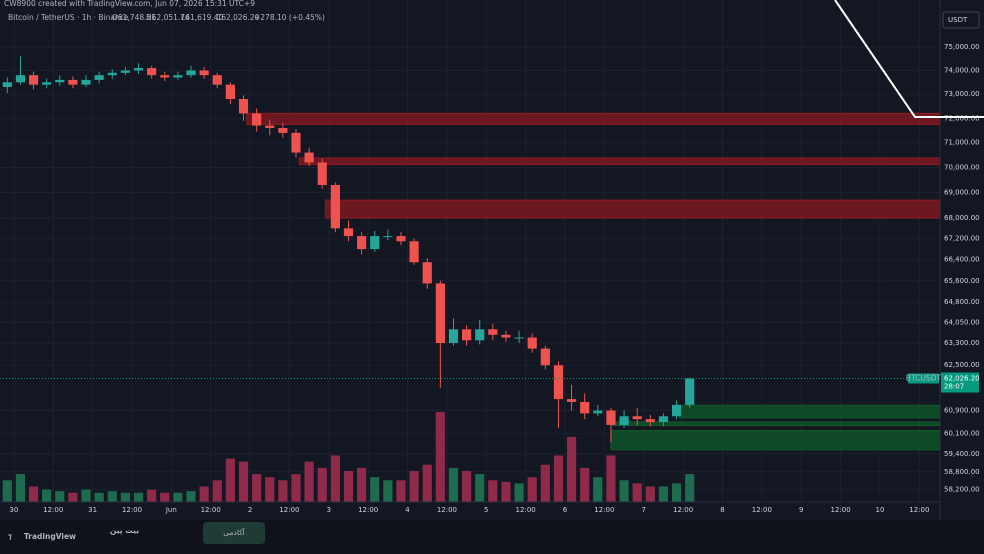 Image resolution: width=984 pixels, height=554 pixels. Describe the element at coordinates (962, 365) in the screenshot. I see `y-tick-label: 62,500.00` at that location.